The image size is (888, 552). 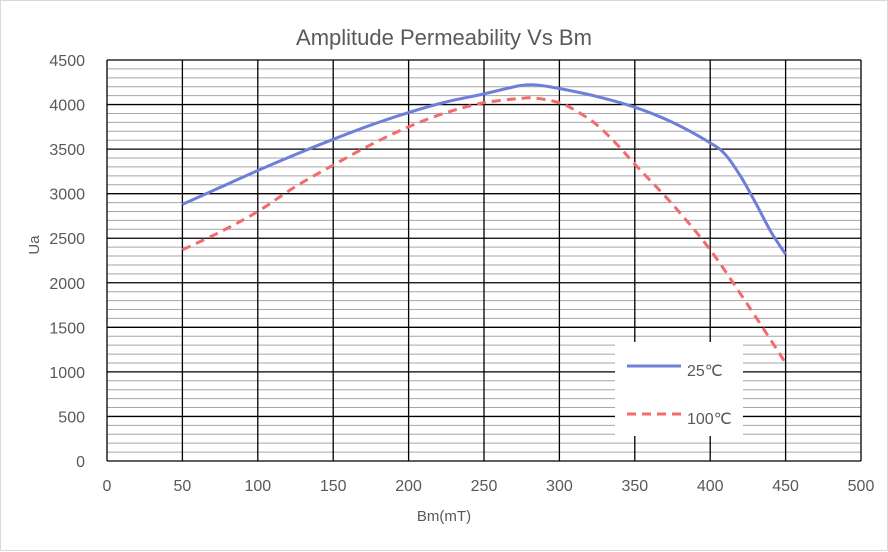 What do you see at coordinates (80, 462) in the screenshot?
I see `y-tick-label: 0` at bounding box center [80, 462].